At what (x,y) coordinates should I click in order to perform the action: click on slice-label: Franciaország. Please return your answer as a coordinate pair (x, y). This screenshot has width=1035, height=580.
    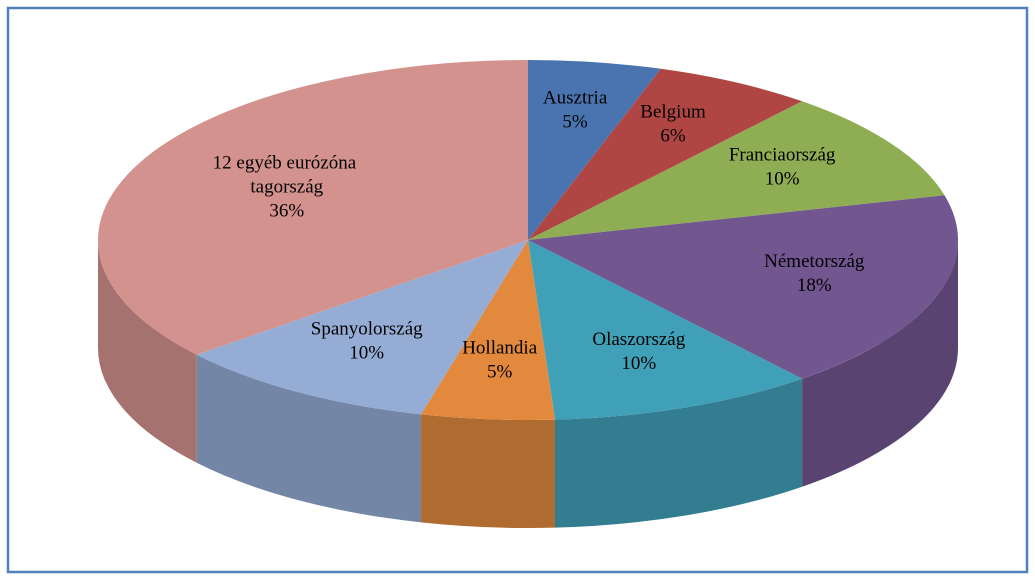
    Looking at the image, I should click on (782, 154).